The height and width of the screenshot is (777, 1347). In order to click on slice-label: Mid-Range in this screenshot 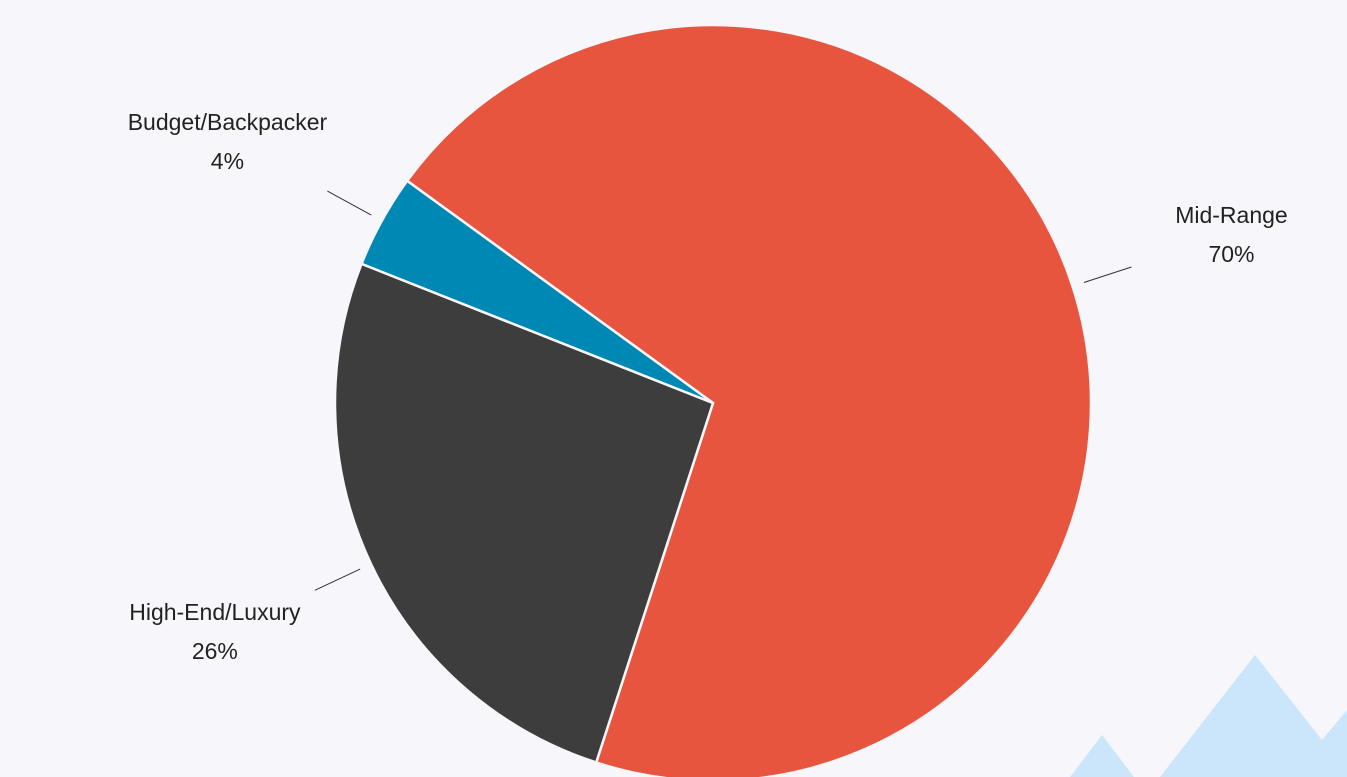, I will do `click(1231, 215)`.